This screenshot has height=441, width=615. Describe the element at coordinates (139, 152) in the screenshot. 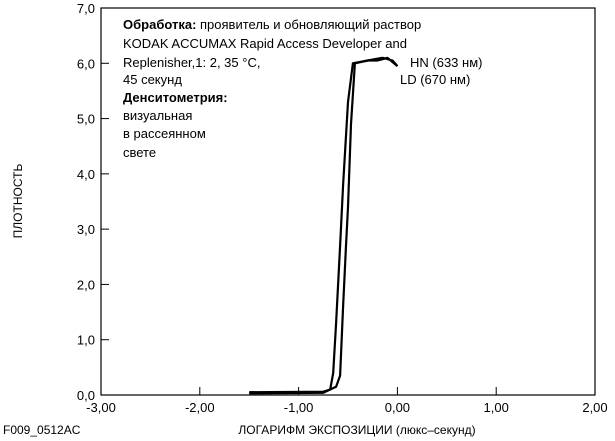

I see `densitometry-text-3: свете` at that location.